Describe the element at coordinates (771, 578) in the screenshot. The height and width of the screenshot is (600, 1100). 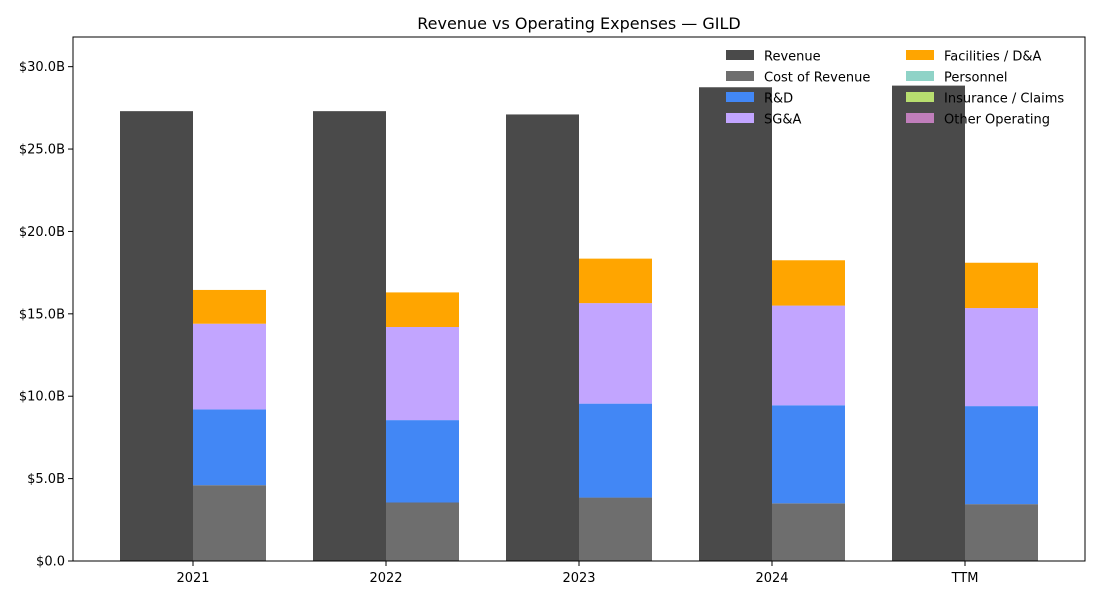
I see `x-tick-label: 2024` at that location.